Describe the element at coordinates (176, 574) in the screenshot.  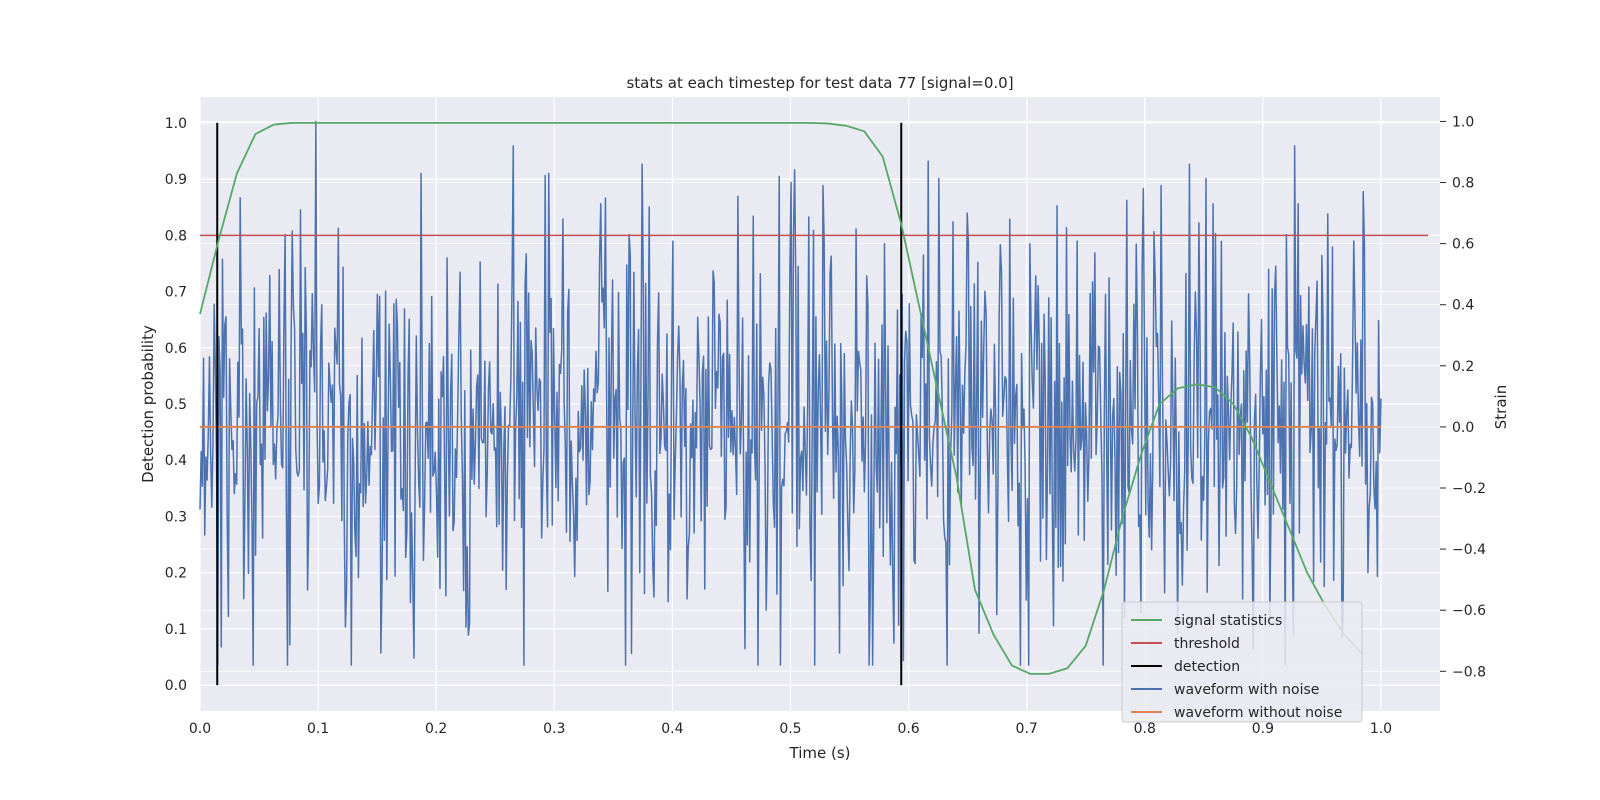
I see `y-tick-label: 0.2` at that location.